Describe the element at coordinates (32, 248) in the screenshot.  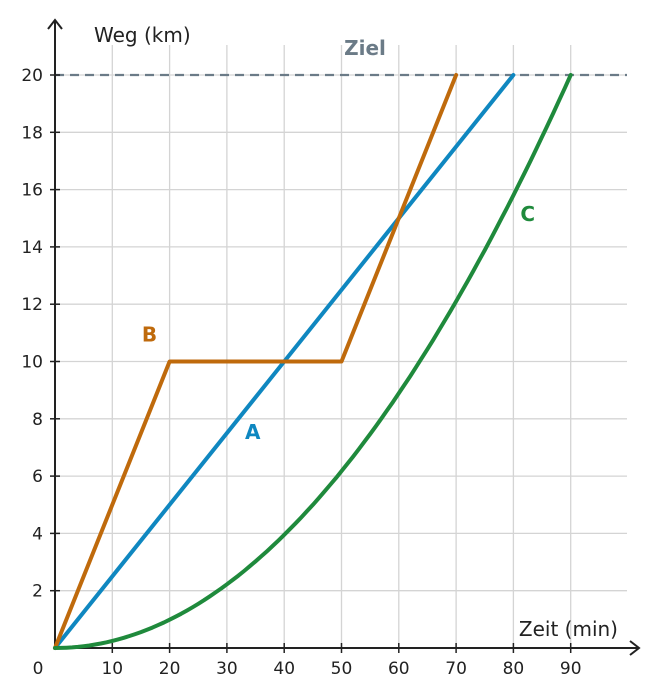
I see `y-tick-label-14: 14` at that location.